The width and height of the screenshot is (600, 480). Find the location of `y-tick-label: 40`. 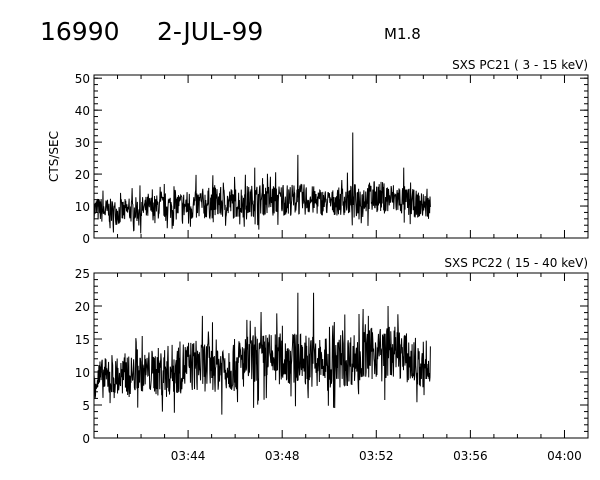

y-tick-label: 40 is located at coordinates (82, 111).